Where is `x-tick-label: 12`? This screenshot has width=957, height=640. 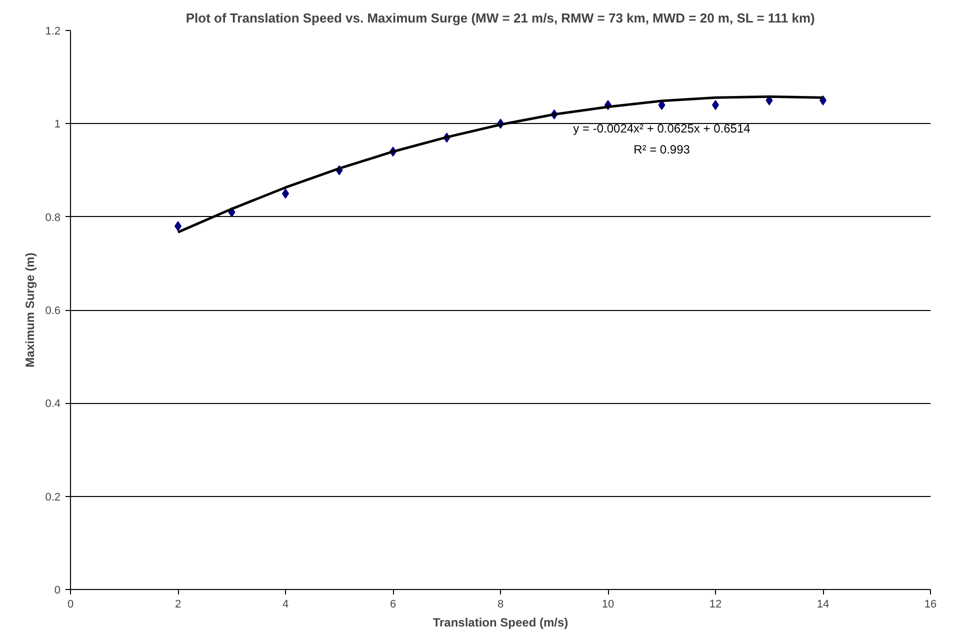
x-tick-label: 12 is located at coordinates (715, 604).